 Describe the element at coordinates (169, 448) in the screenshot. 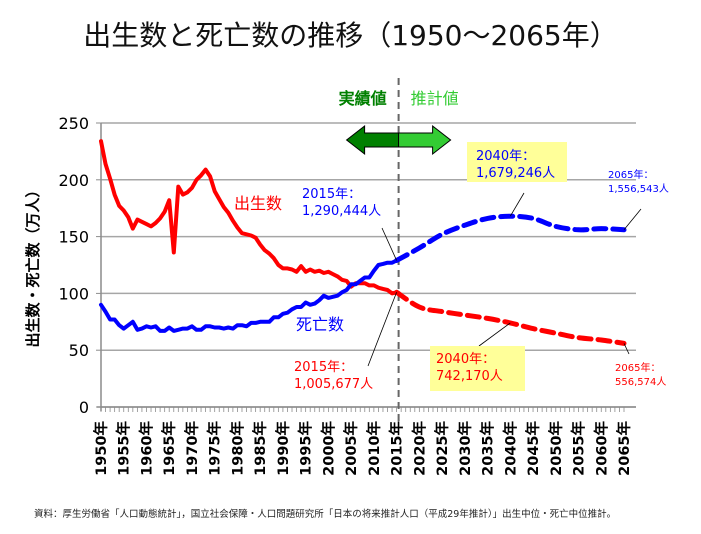

I see `x-tick-label: 1965年` at that location.